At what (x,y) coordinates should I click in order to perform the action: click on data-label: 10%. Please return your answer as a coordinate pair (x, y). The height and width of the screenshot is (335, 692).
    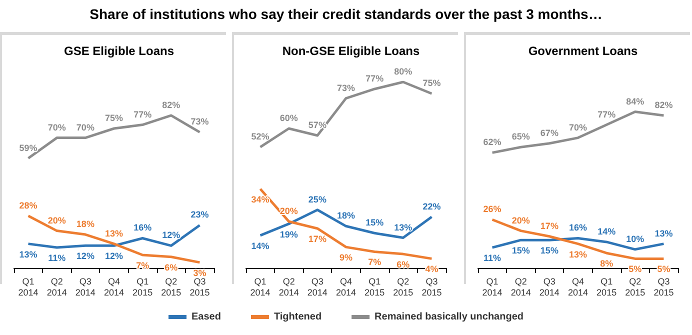
    Looking at the image, I should click on (635, 239).